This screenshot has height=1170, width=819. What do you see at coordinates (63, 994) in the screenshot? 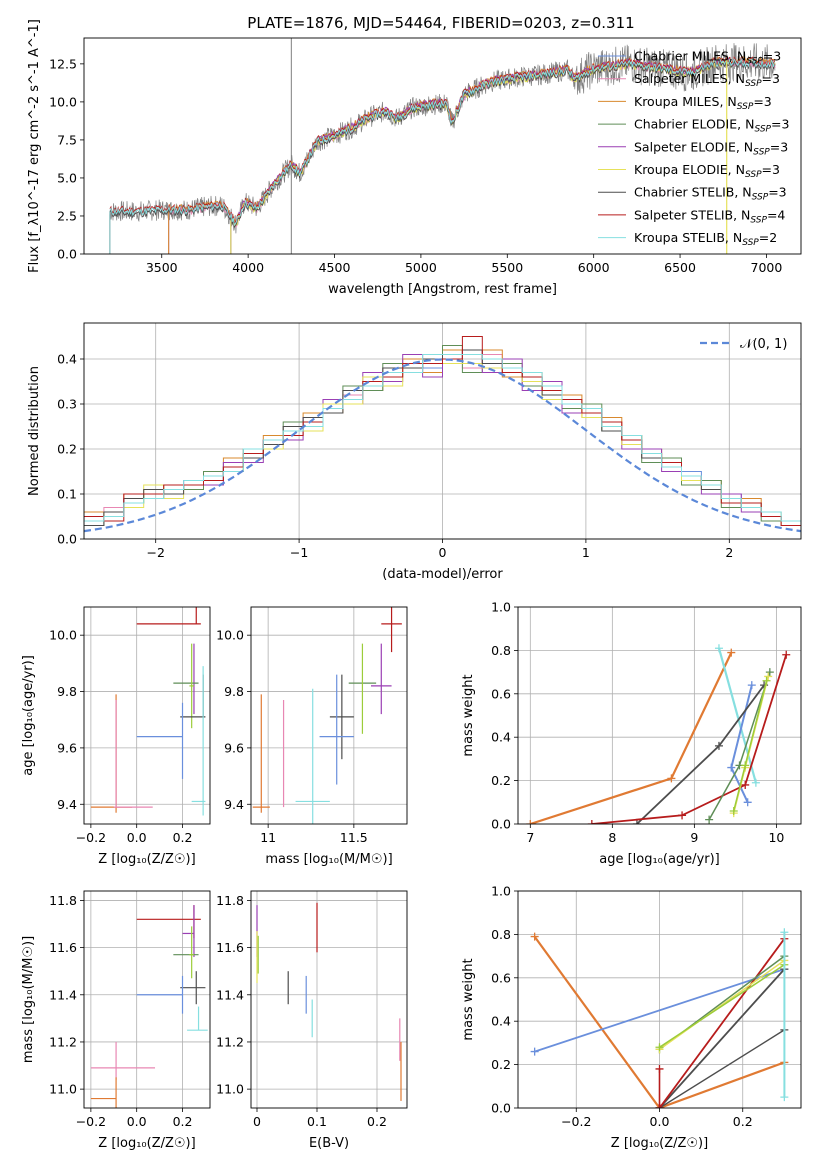
I see `y-tick-label: 11.4` at bounding box center [63, 994].